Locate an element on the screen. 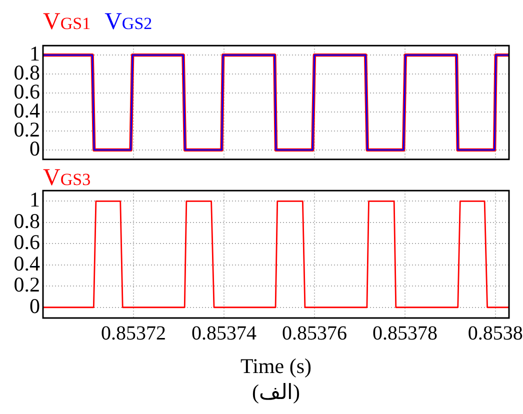  x-tick-label: 0.85372 is located at coordinates (133, 333).